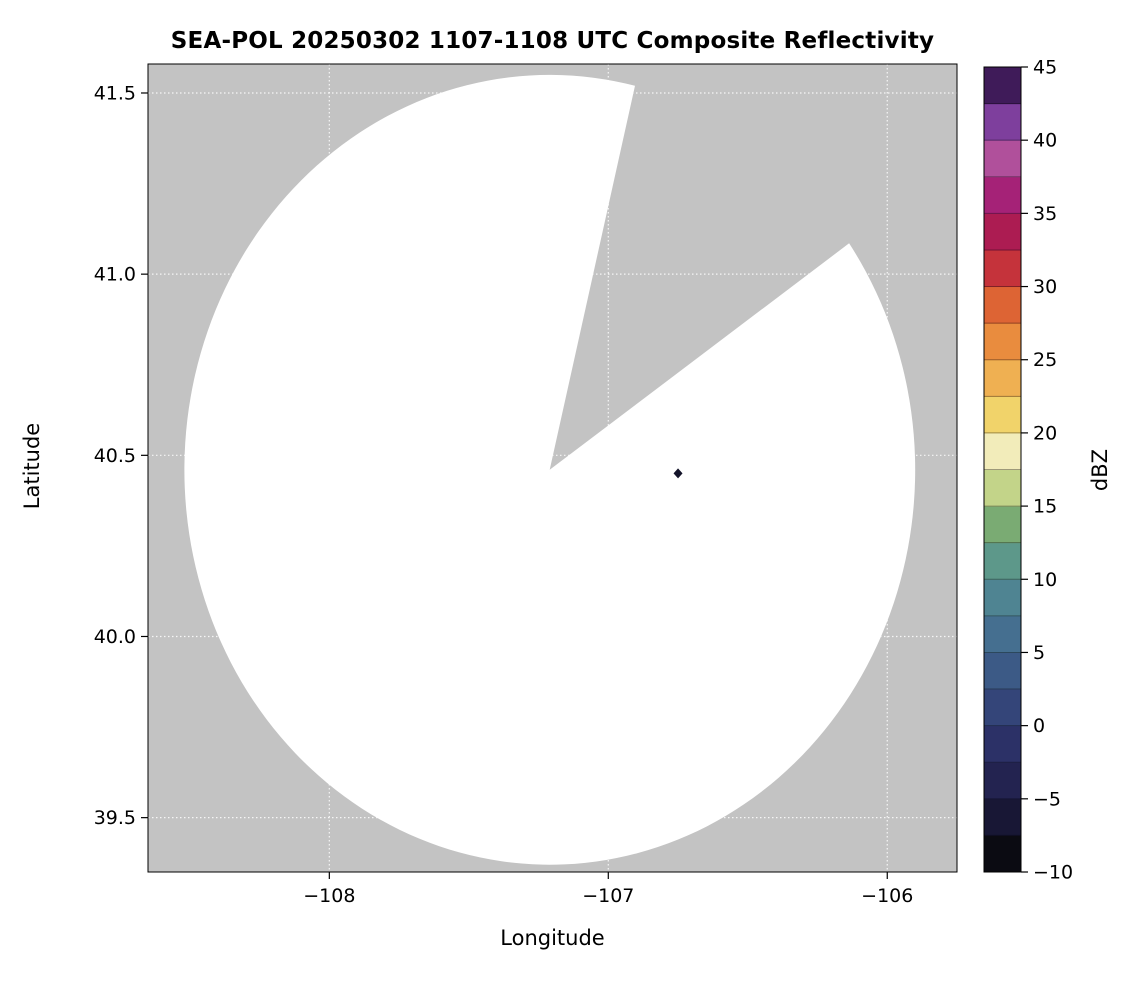 The height and width of the screenshot is (990, 1146). What do you see at coordinates (1045, 141) in the screenshot?
I see `colorbar-tick-label: 40` at bounding box center [1045, 141].